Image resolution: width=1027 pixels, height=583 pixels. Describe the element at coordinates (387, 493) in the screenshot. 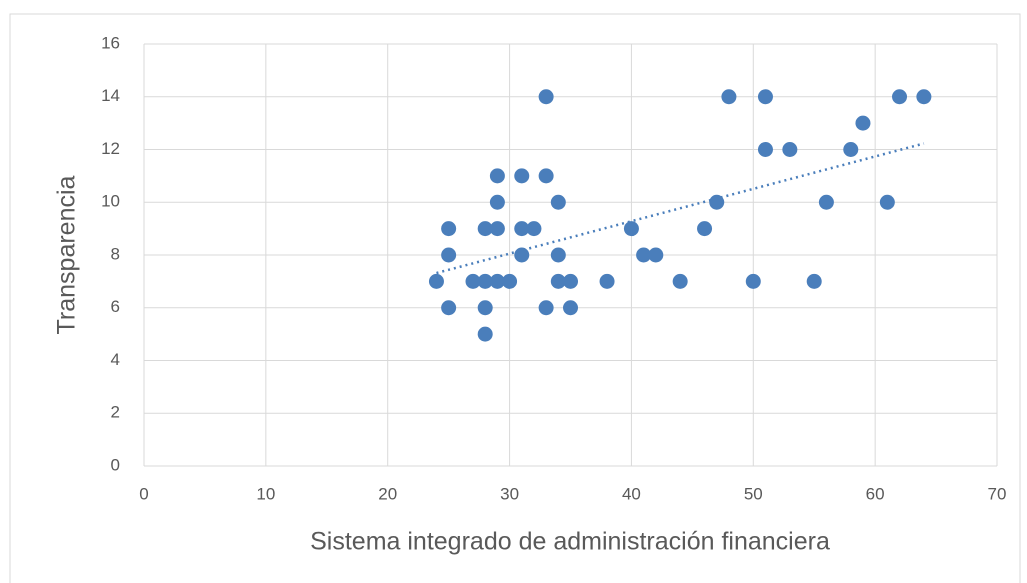

I see `x-tick-label: 20` at that location.